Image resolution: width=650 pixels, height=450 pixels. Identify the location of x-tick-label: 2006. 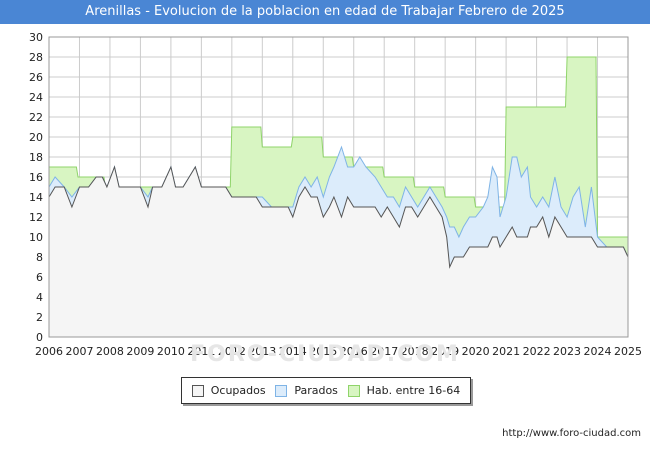
(49, 351).